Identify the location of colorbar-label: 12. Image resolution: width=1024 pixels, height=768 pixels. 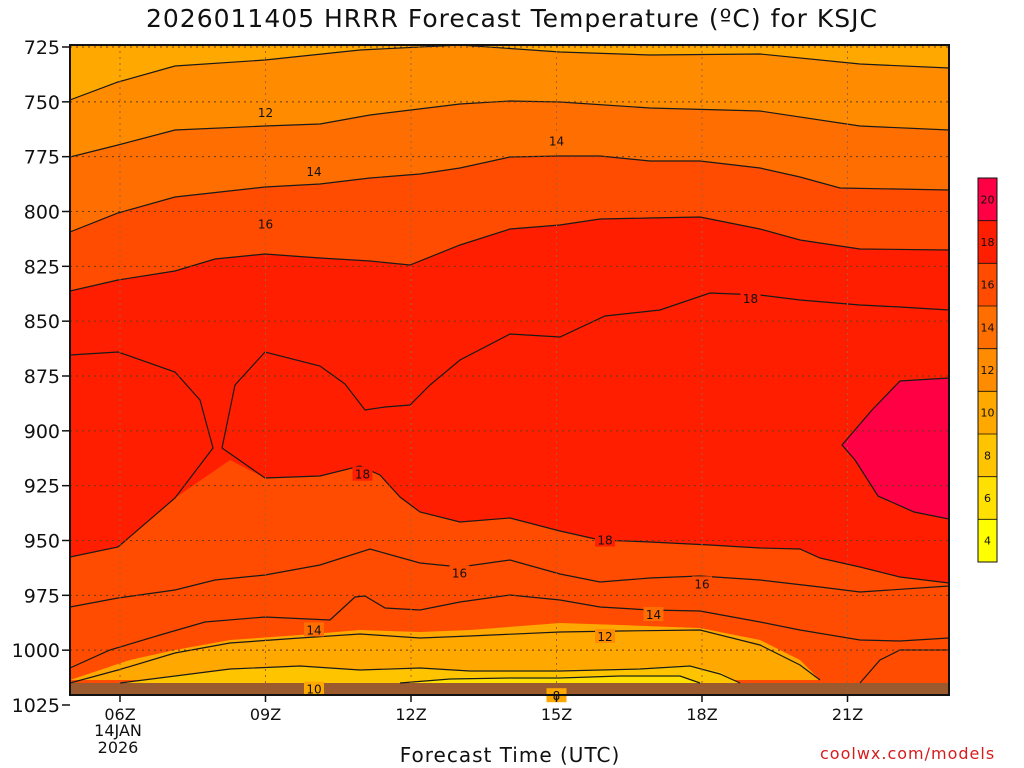
(988, 370).